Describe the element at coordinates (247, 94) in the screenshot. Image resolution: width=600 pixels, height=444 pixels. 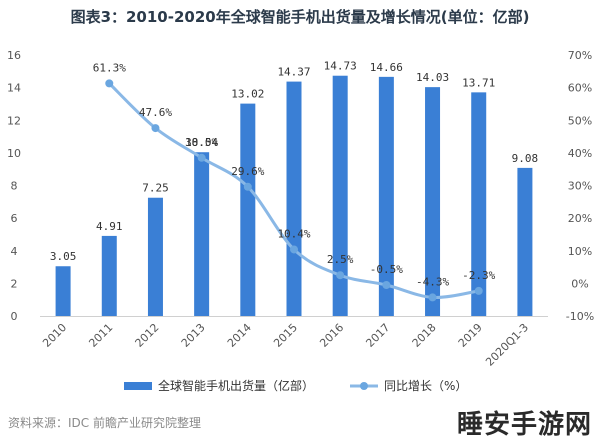
I see `bar-value-label: 13.02` at that location.